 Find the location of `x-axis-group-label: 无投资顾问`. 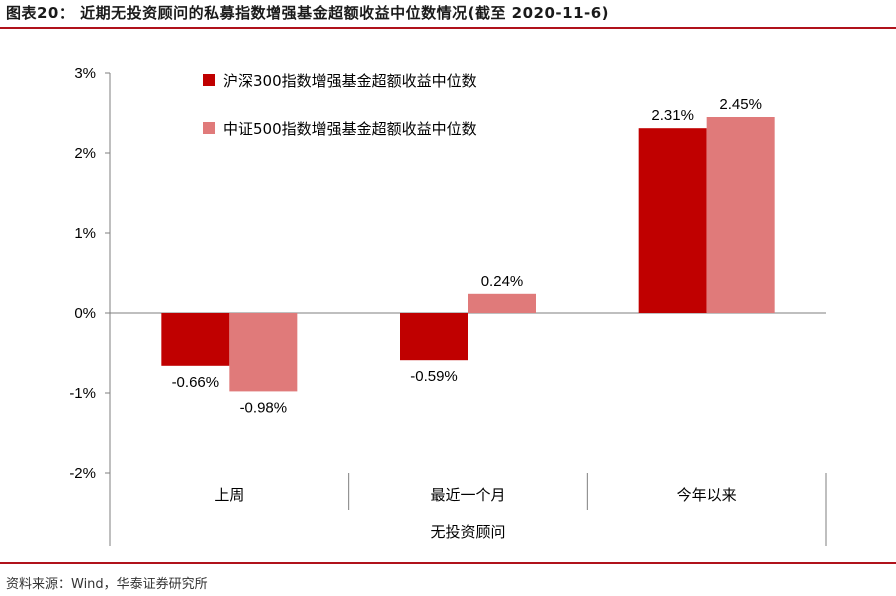

x-axis-group-label: 无投资顾问 is located at coordinates (467, 532).